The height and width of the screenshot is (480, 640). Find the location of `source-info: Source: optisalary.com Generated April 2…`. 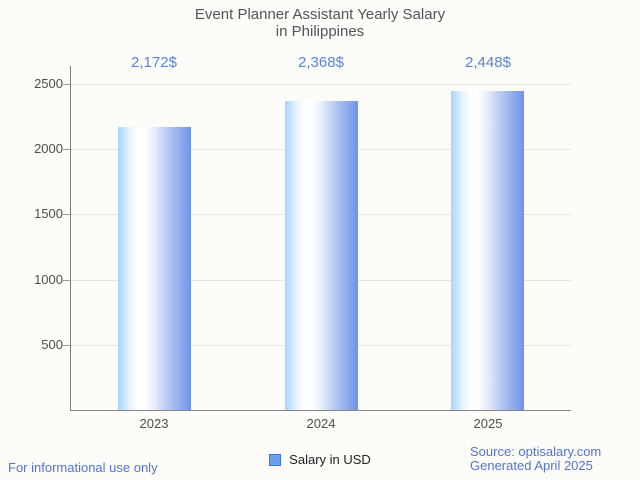

source-info: Source: optisalary.com Generated April 2… is located at coordinates (535, 459).